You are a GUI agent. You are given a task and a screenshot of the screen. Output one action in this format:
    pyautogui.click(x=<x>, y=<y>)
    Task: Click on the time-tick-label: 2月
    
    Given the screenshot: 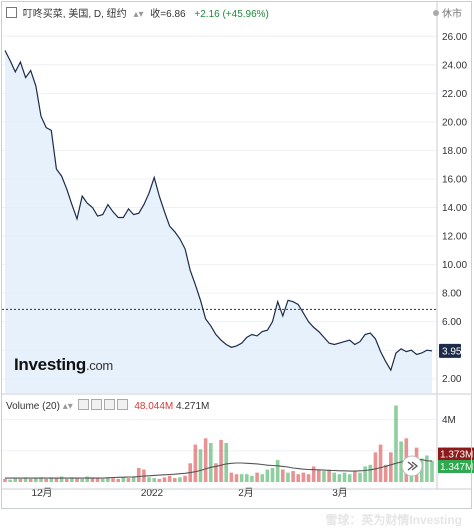 What is the action you would take?
    pyautogui.click(x=246, y=493)
    